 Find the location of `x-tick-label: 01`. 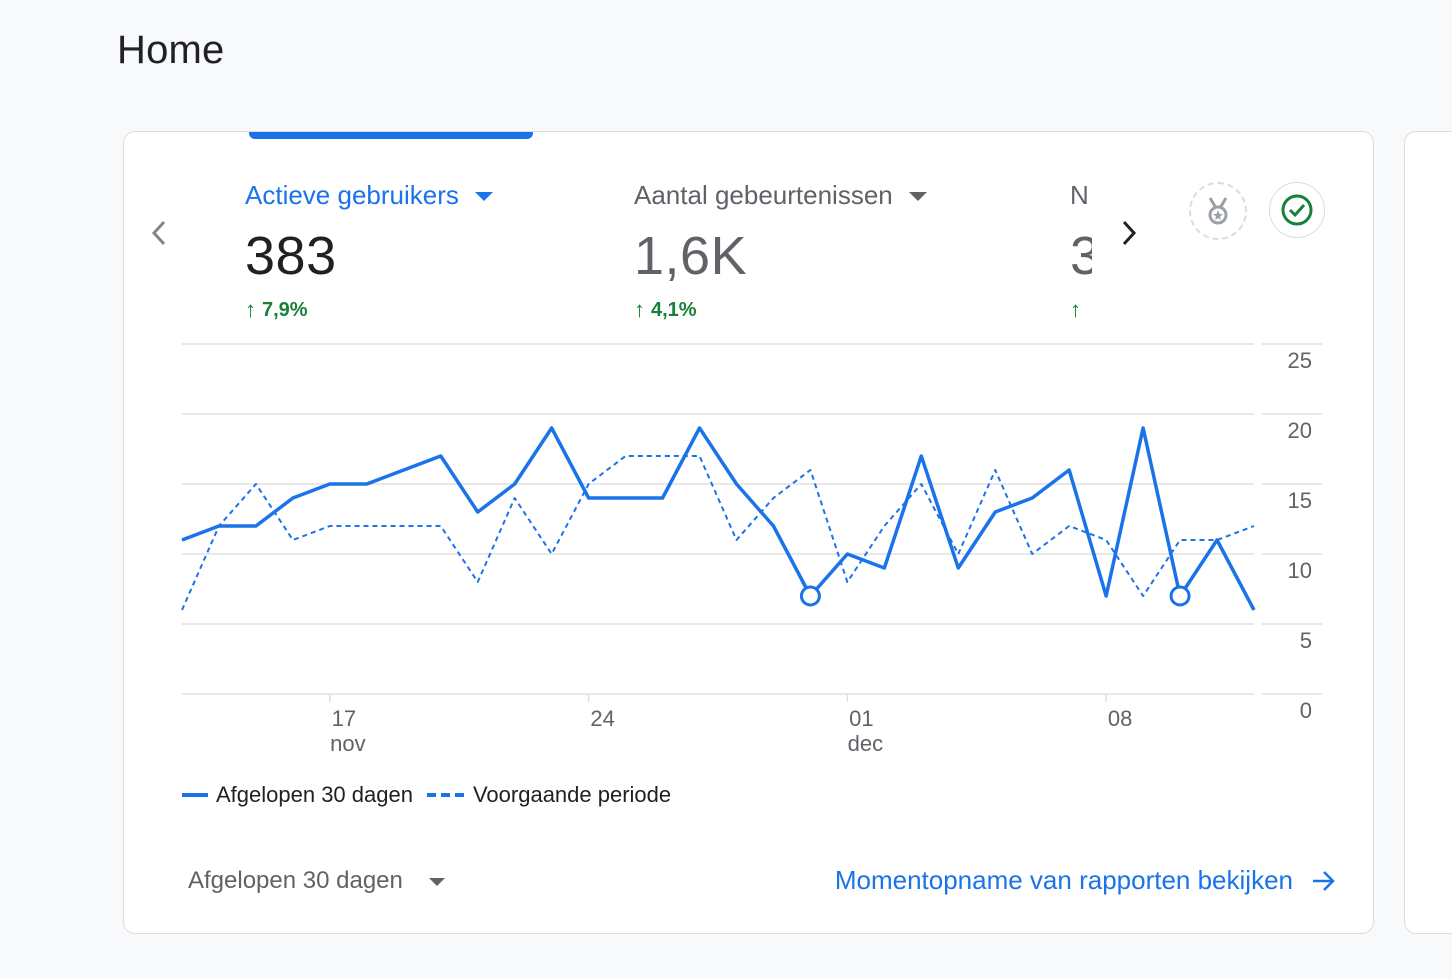

x-tick-label: 01 is located at coordinates (861, 718).